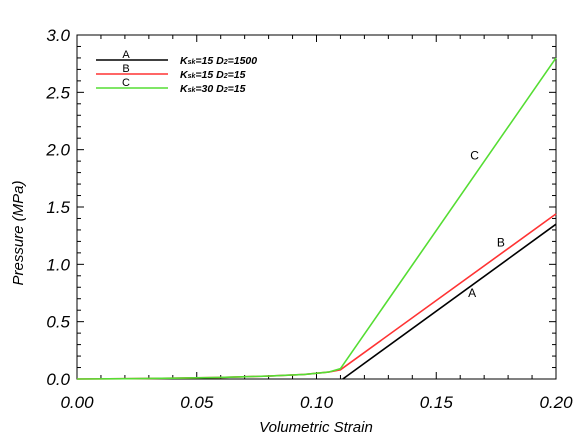 The image size is (585, 441). I want to click on y-tick-labels: 0.0 0.5 1.0 1.5 2.0 2.5 3.0, so click(57, 207).